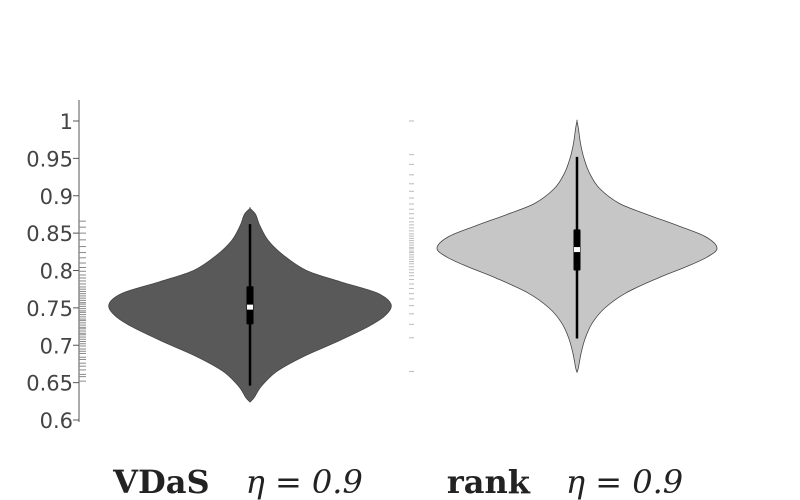 This screenshot has width=800, height=500. What do you see at coordinates (49, 309) in the screenshot?
I see `y-tick-label: 0.75` at bounding box center [49, 309].